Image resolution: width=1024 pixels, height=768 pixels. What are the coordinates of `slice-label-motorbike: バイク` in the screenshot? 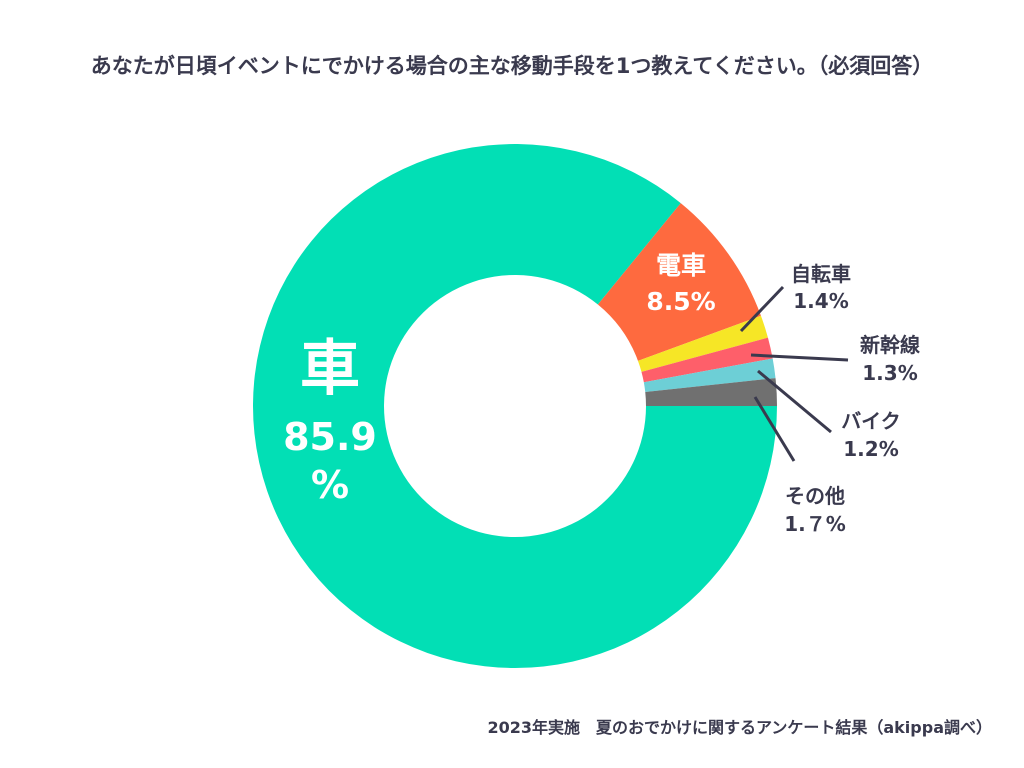 It's located at (871, 421).